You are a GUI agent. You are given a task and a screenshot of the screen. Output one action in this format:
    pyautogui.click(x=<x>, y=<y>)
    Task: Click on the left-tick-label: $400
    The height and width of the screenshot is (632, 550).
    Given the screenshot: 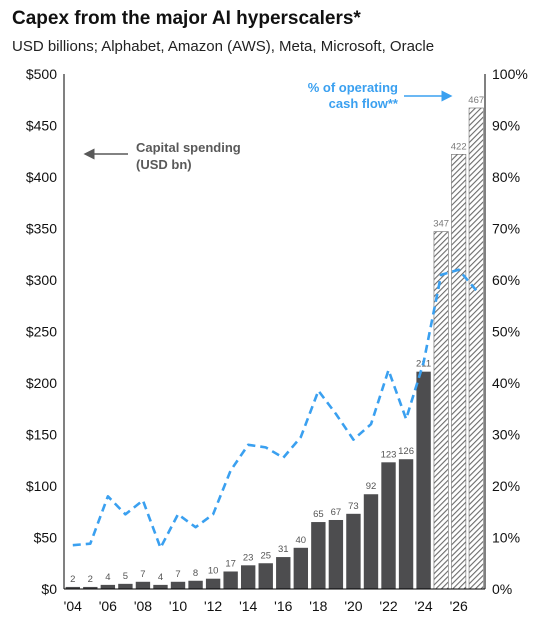 What is the action you would take?
    pyautogui.click(x=41, y=177)
    